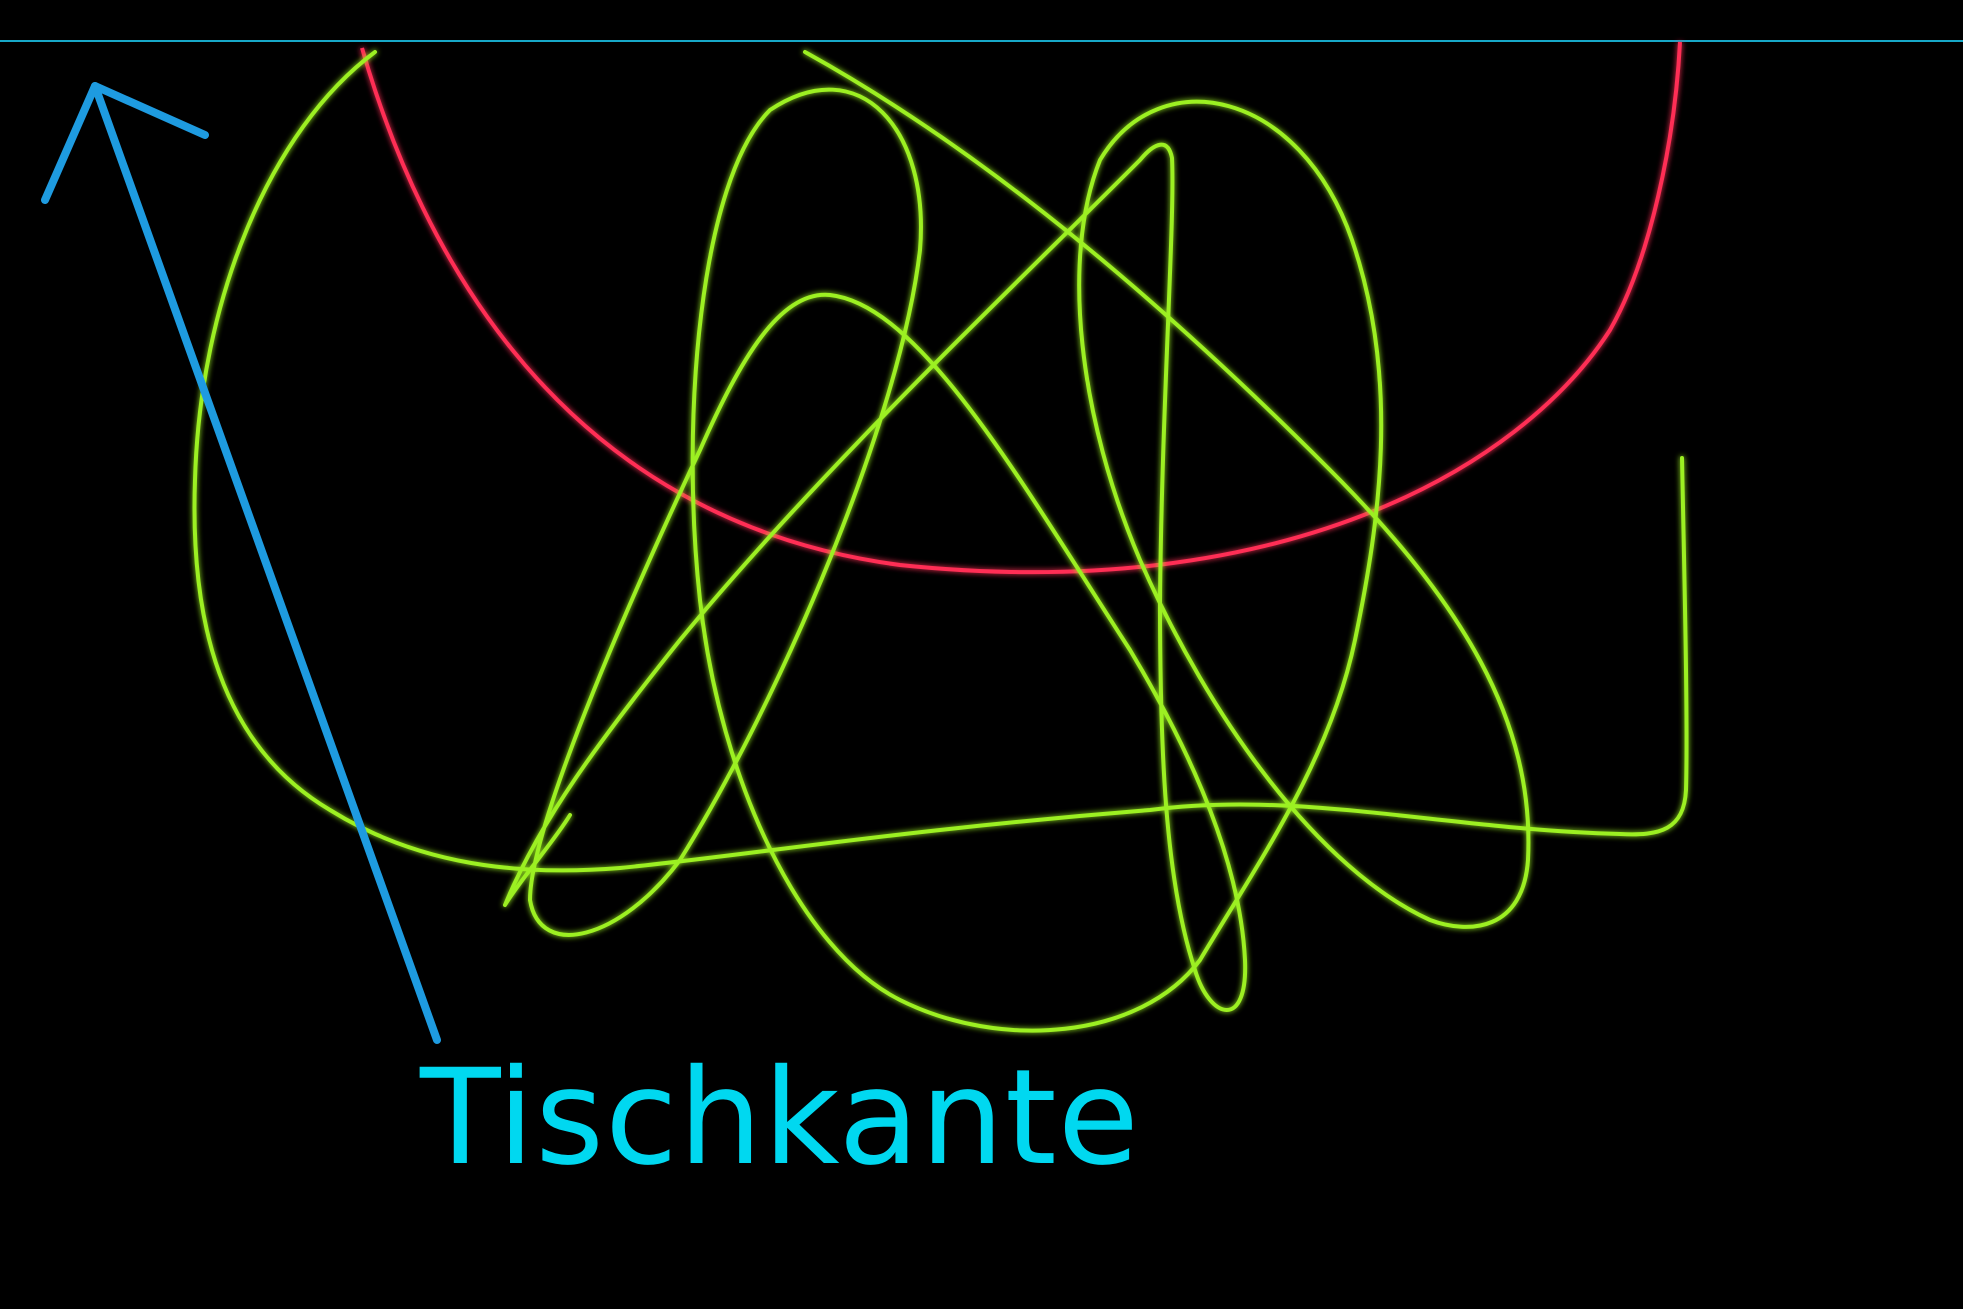 This screenshot has width=1963, height=1309. What do you see at coordinates (125, 143) in the screenshot?
I see `arrow-head-icon` at bounding box center [125, 143].